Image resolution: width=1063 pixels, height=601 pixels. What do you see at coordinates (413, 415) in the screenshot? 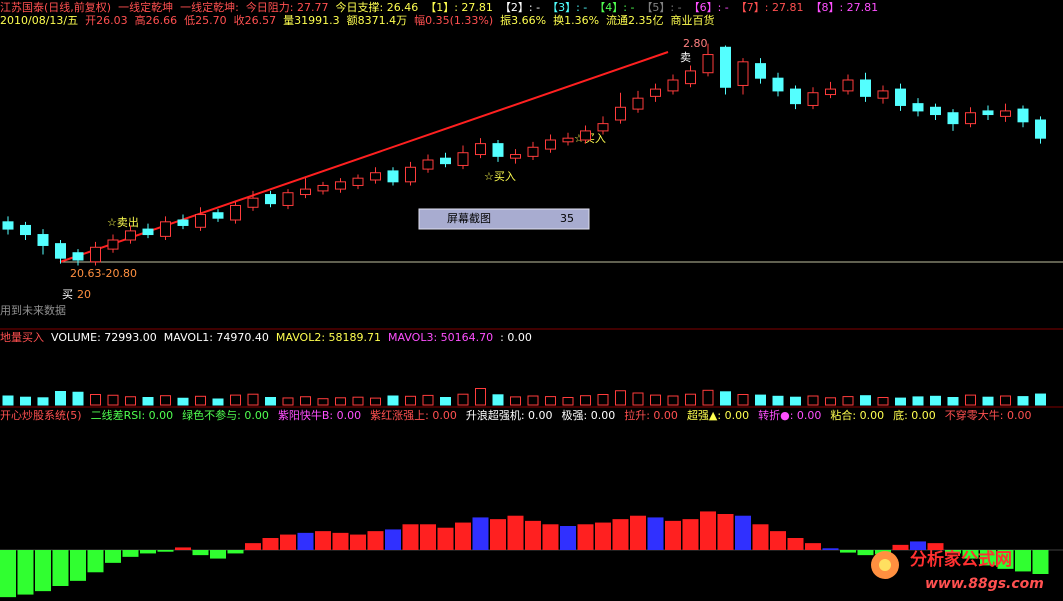
I see `ind-item: 紫红涨强上: 0.00` at bounding box center [413, 415].